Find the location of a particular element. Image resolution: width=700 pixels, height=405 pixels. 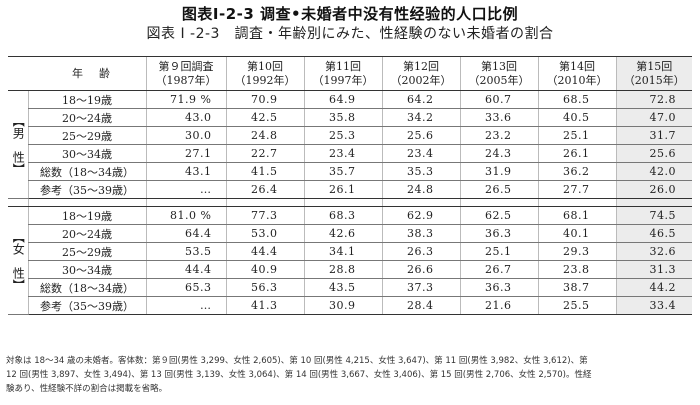

value-cell: 34.2 is located at coordinates (420, 117).